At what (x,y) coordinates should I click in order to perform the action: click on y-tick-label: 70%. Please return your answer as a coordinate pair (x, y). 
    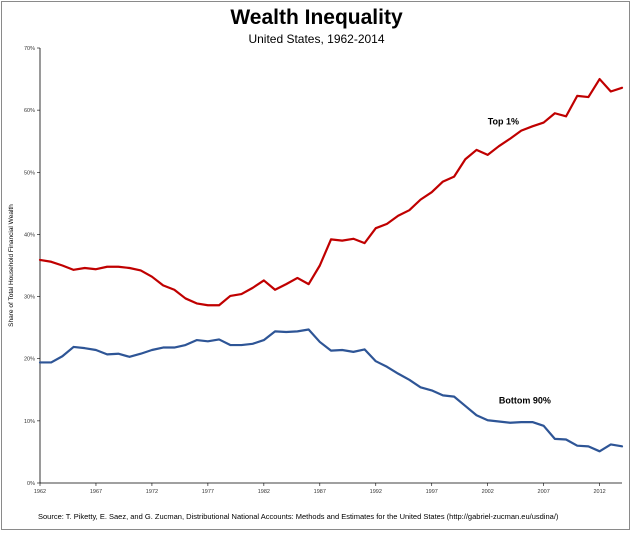
    Looking at the image, I should click on (29, 49).